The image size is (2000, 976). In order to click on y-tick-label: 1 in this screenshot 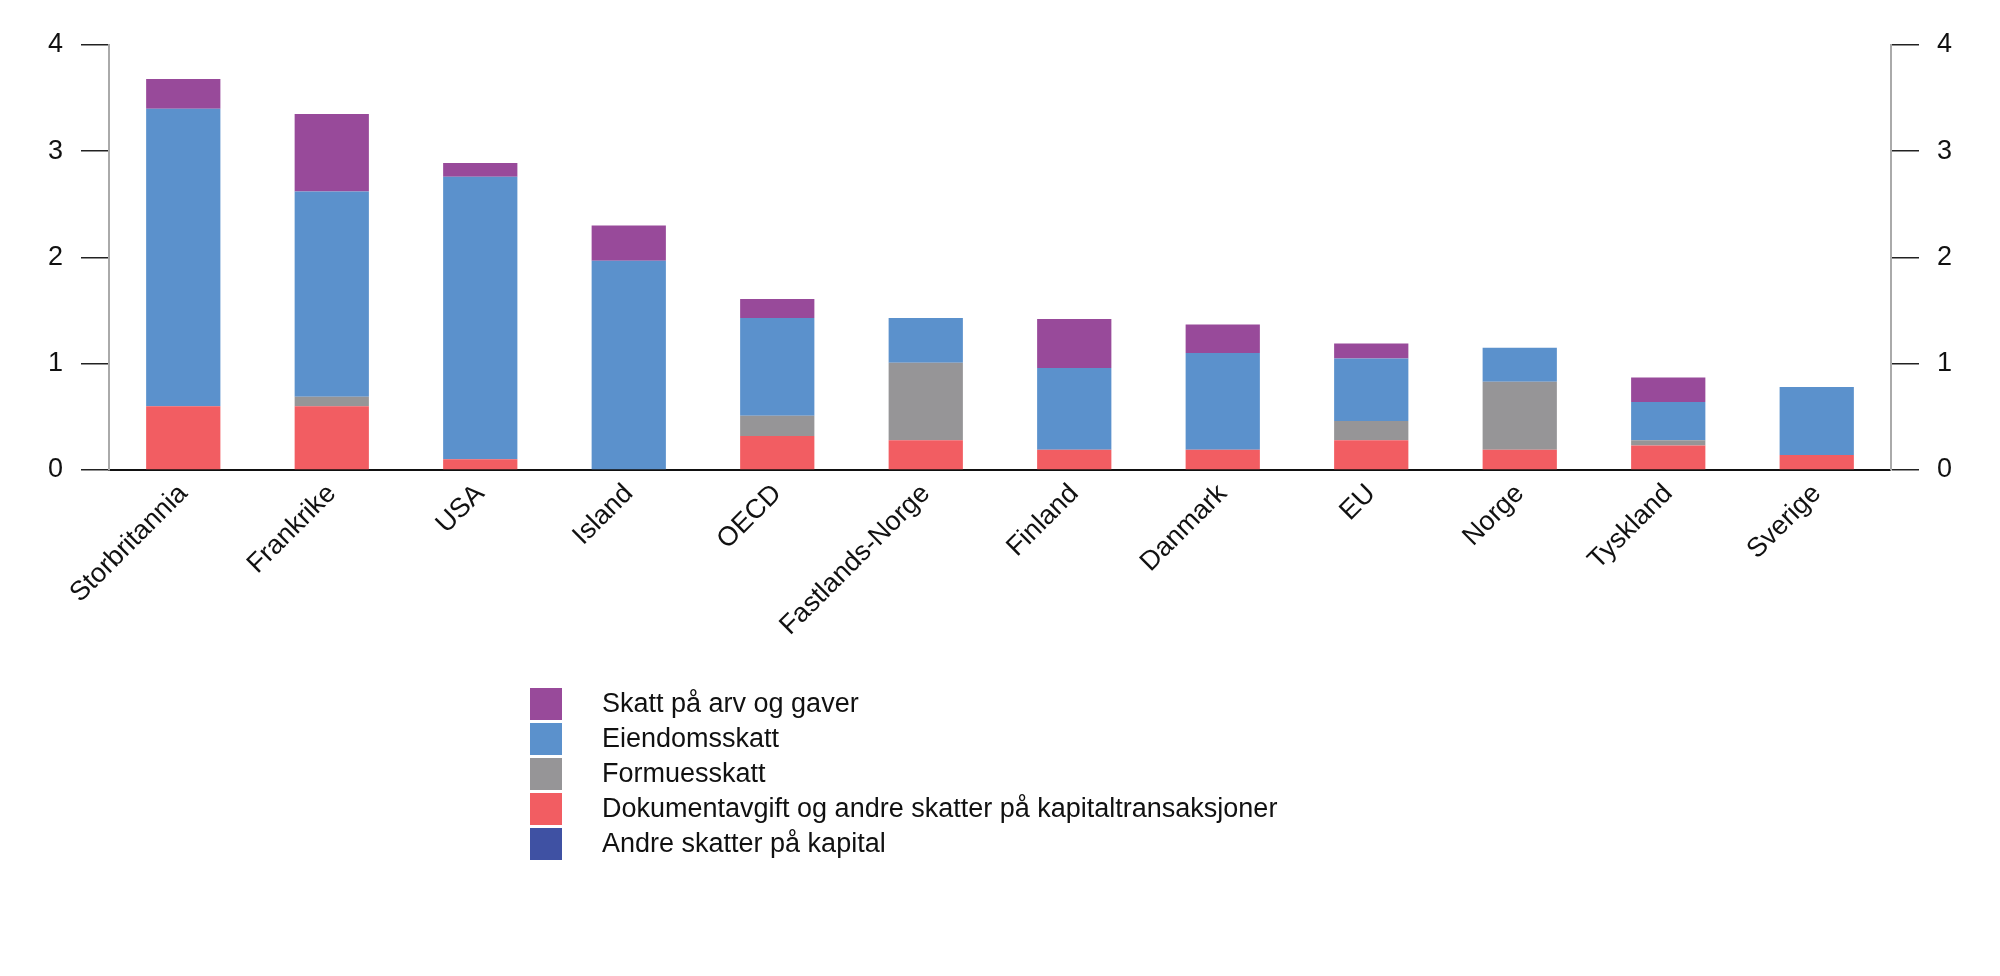, I will do `click(55, 362)`.